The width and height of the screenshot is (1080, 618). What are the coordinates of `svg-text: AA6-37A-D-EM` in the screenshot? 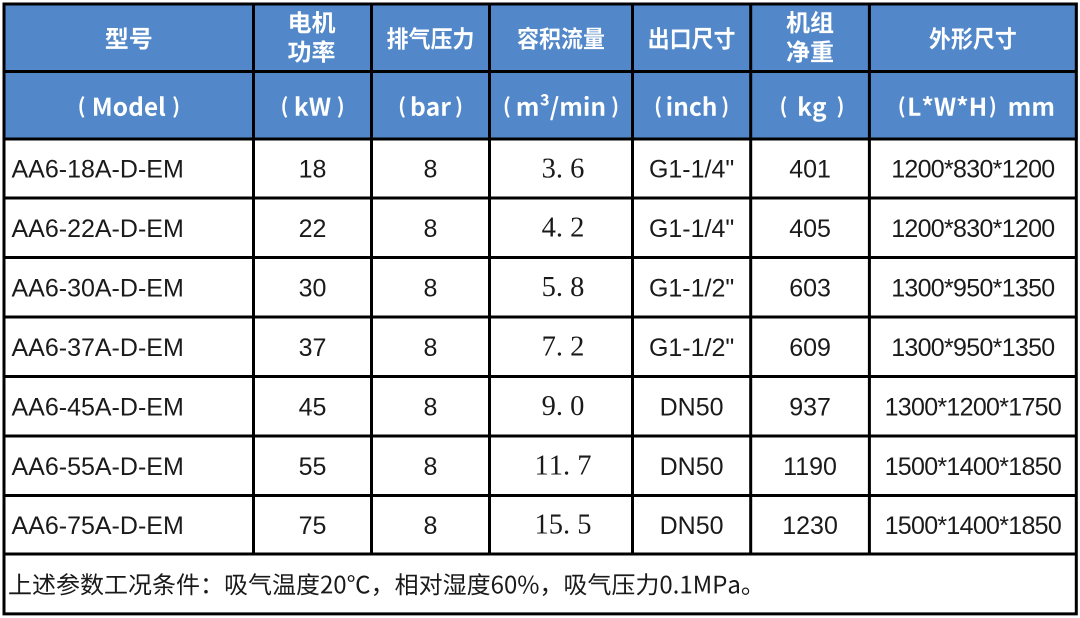 It's located at (98, 348).